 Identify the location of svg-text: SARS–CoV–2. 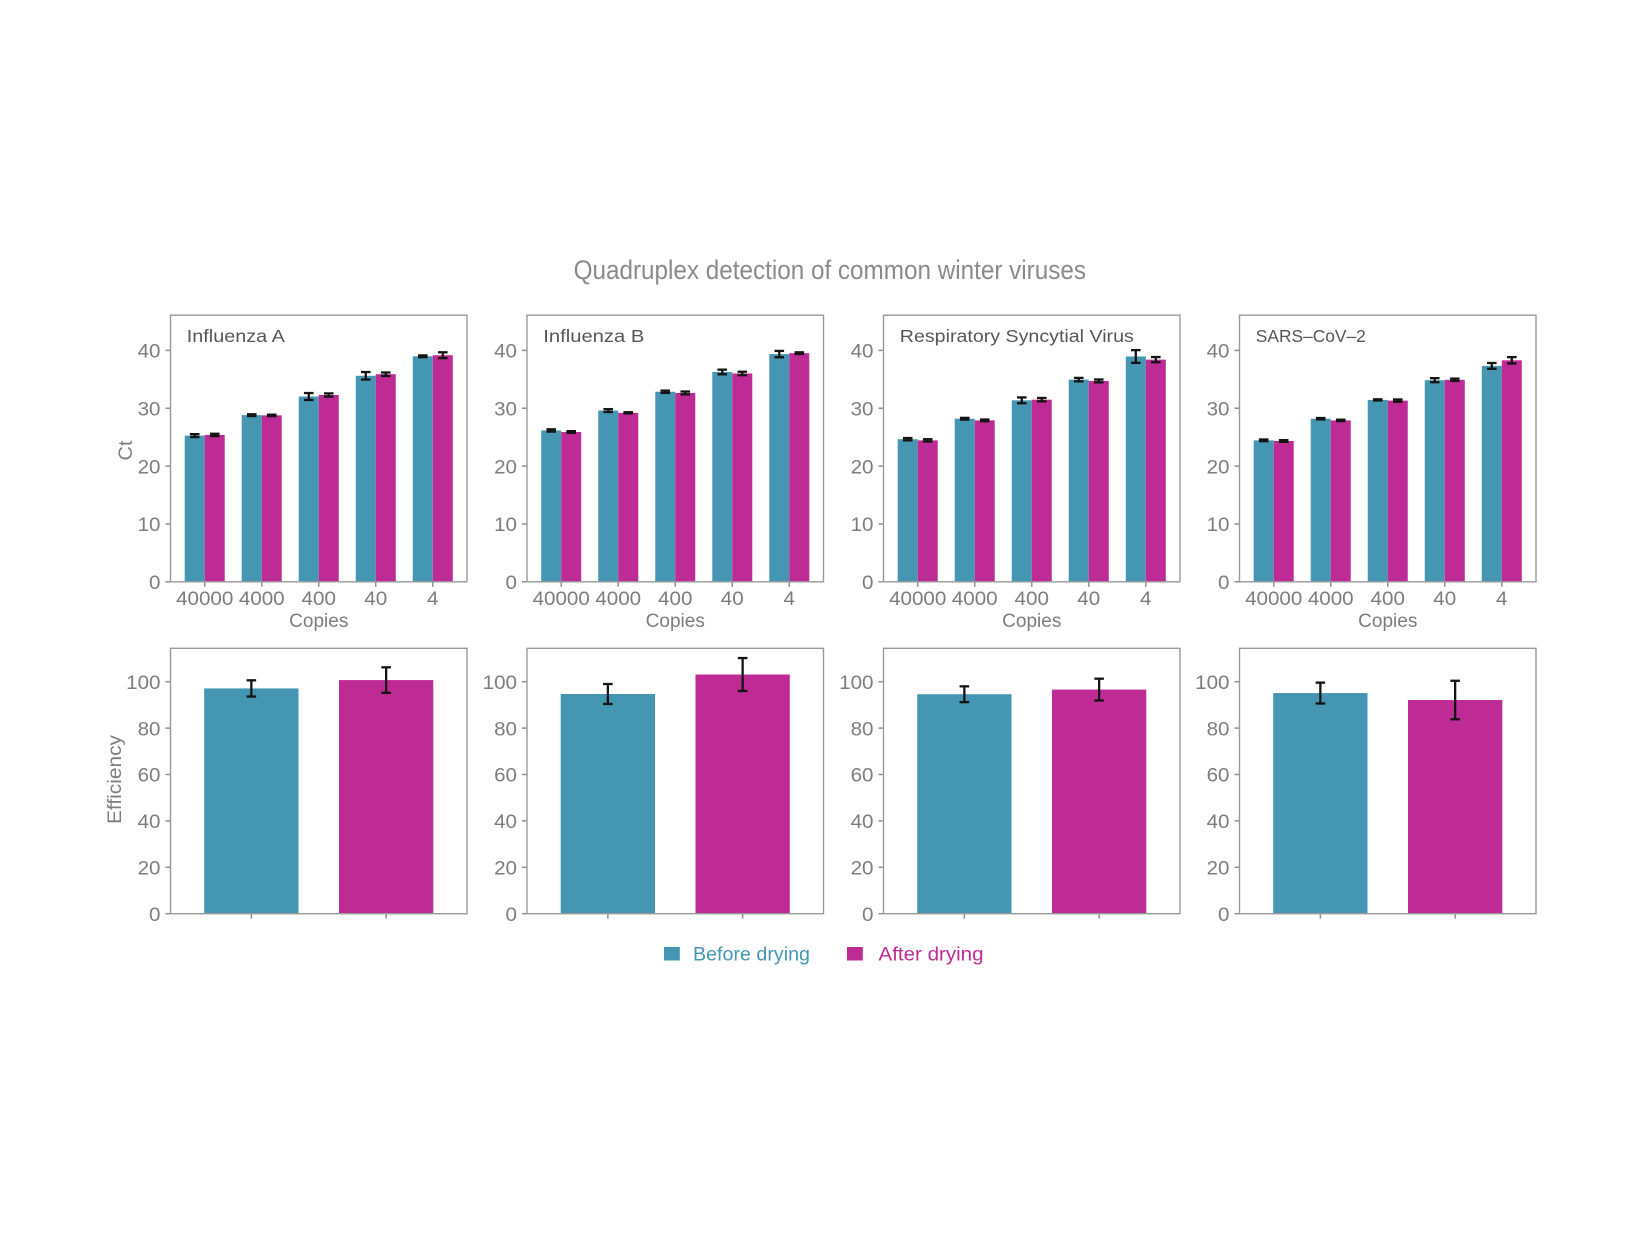
(1311, 336).